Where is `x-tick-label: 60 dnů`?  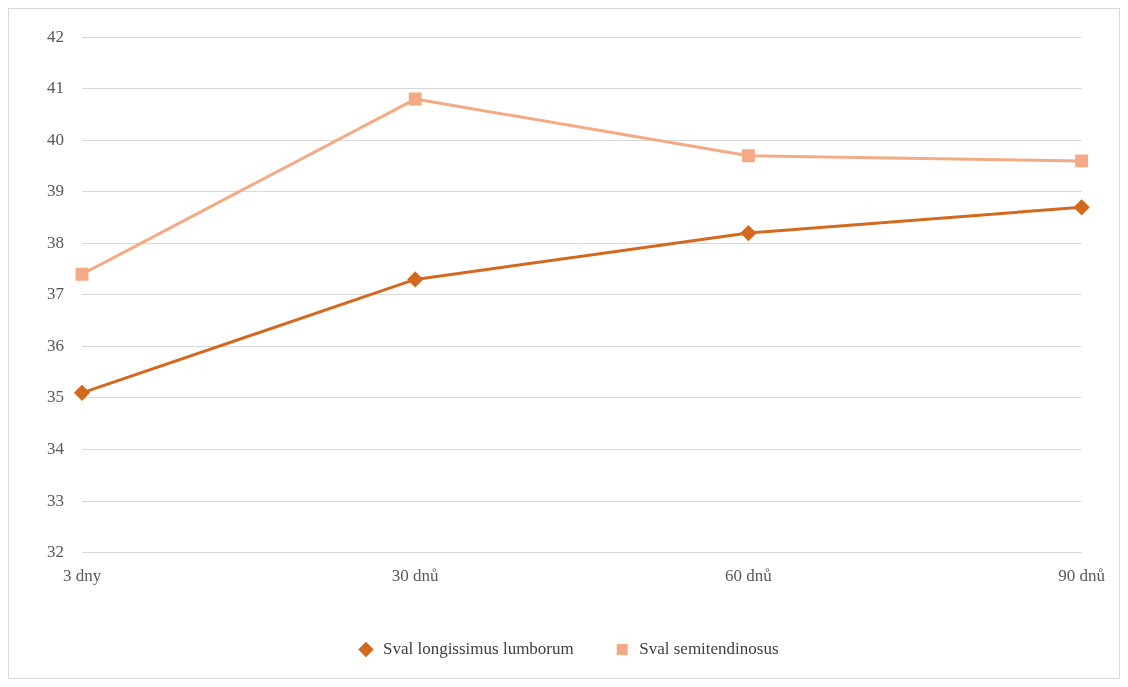
x-tick-label: 60 dnů is located at coordinates (749, 576).